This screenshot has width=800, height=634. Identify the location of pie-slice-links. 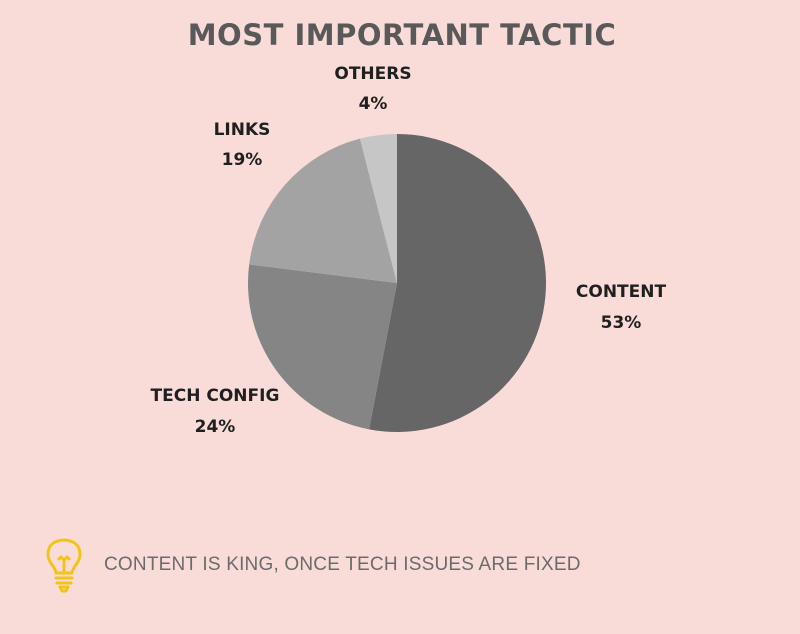
(323, 210).